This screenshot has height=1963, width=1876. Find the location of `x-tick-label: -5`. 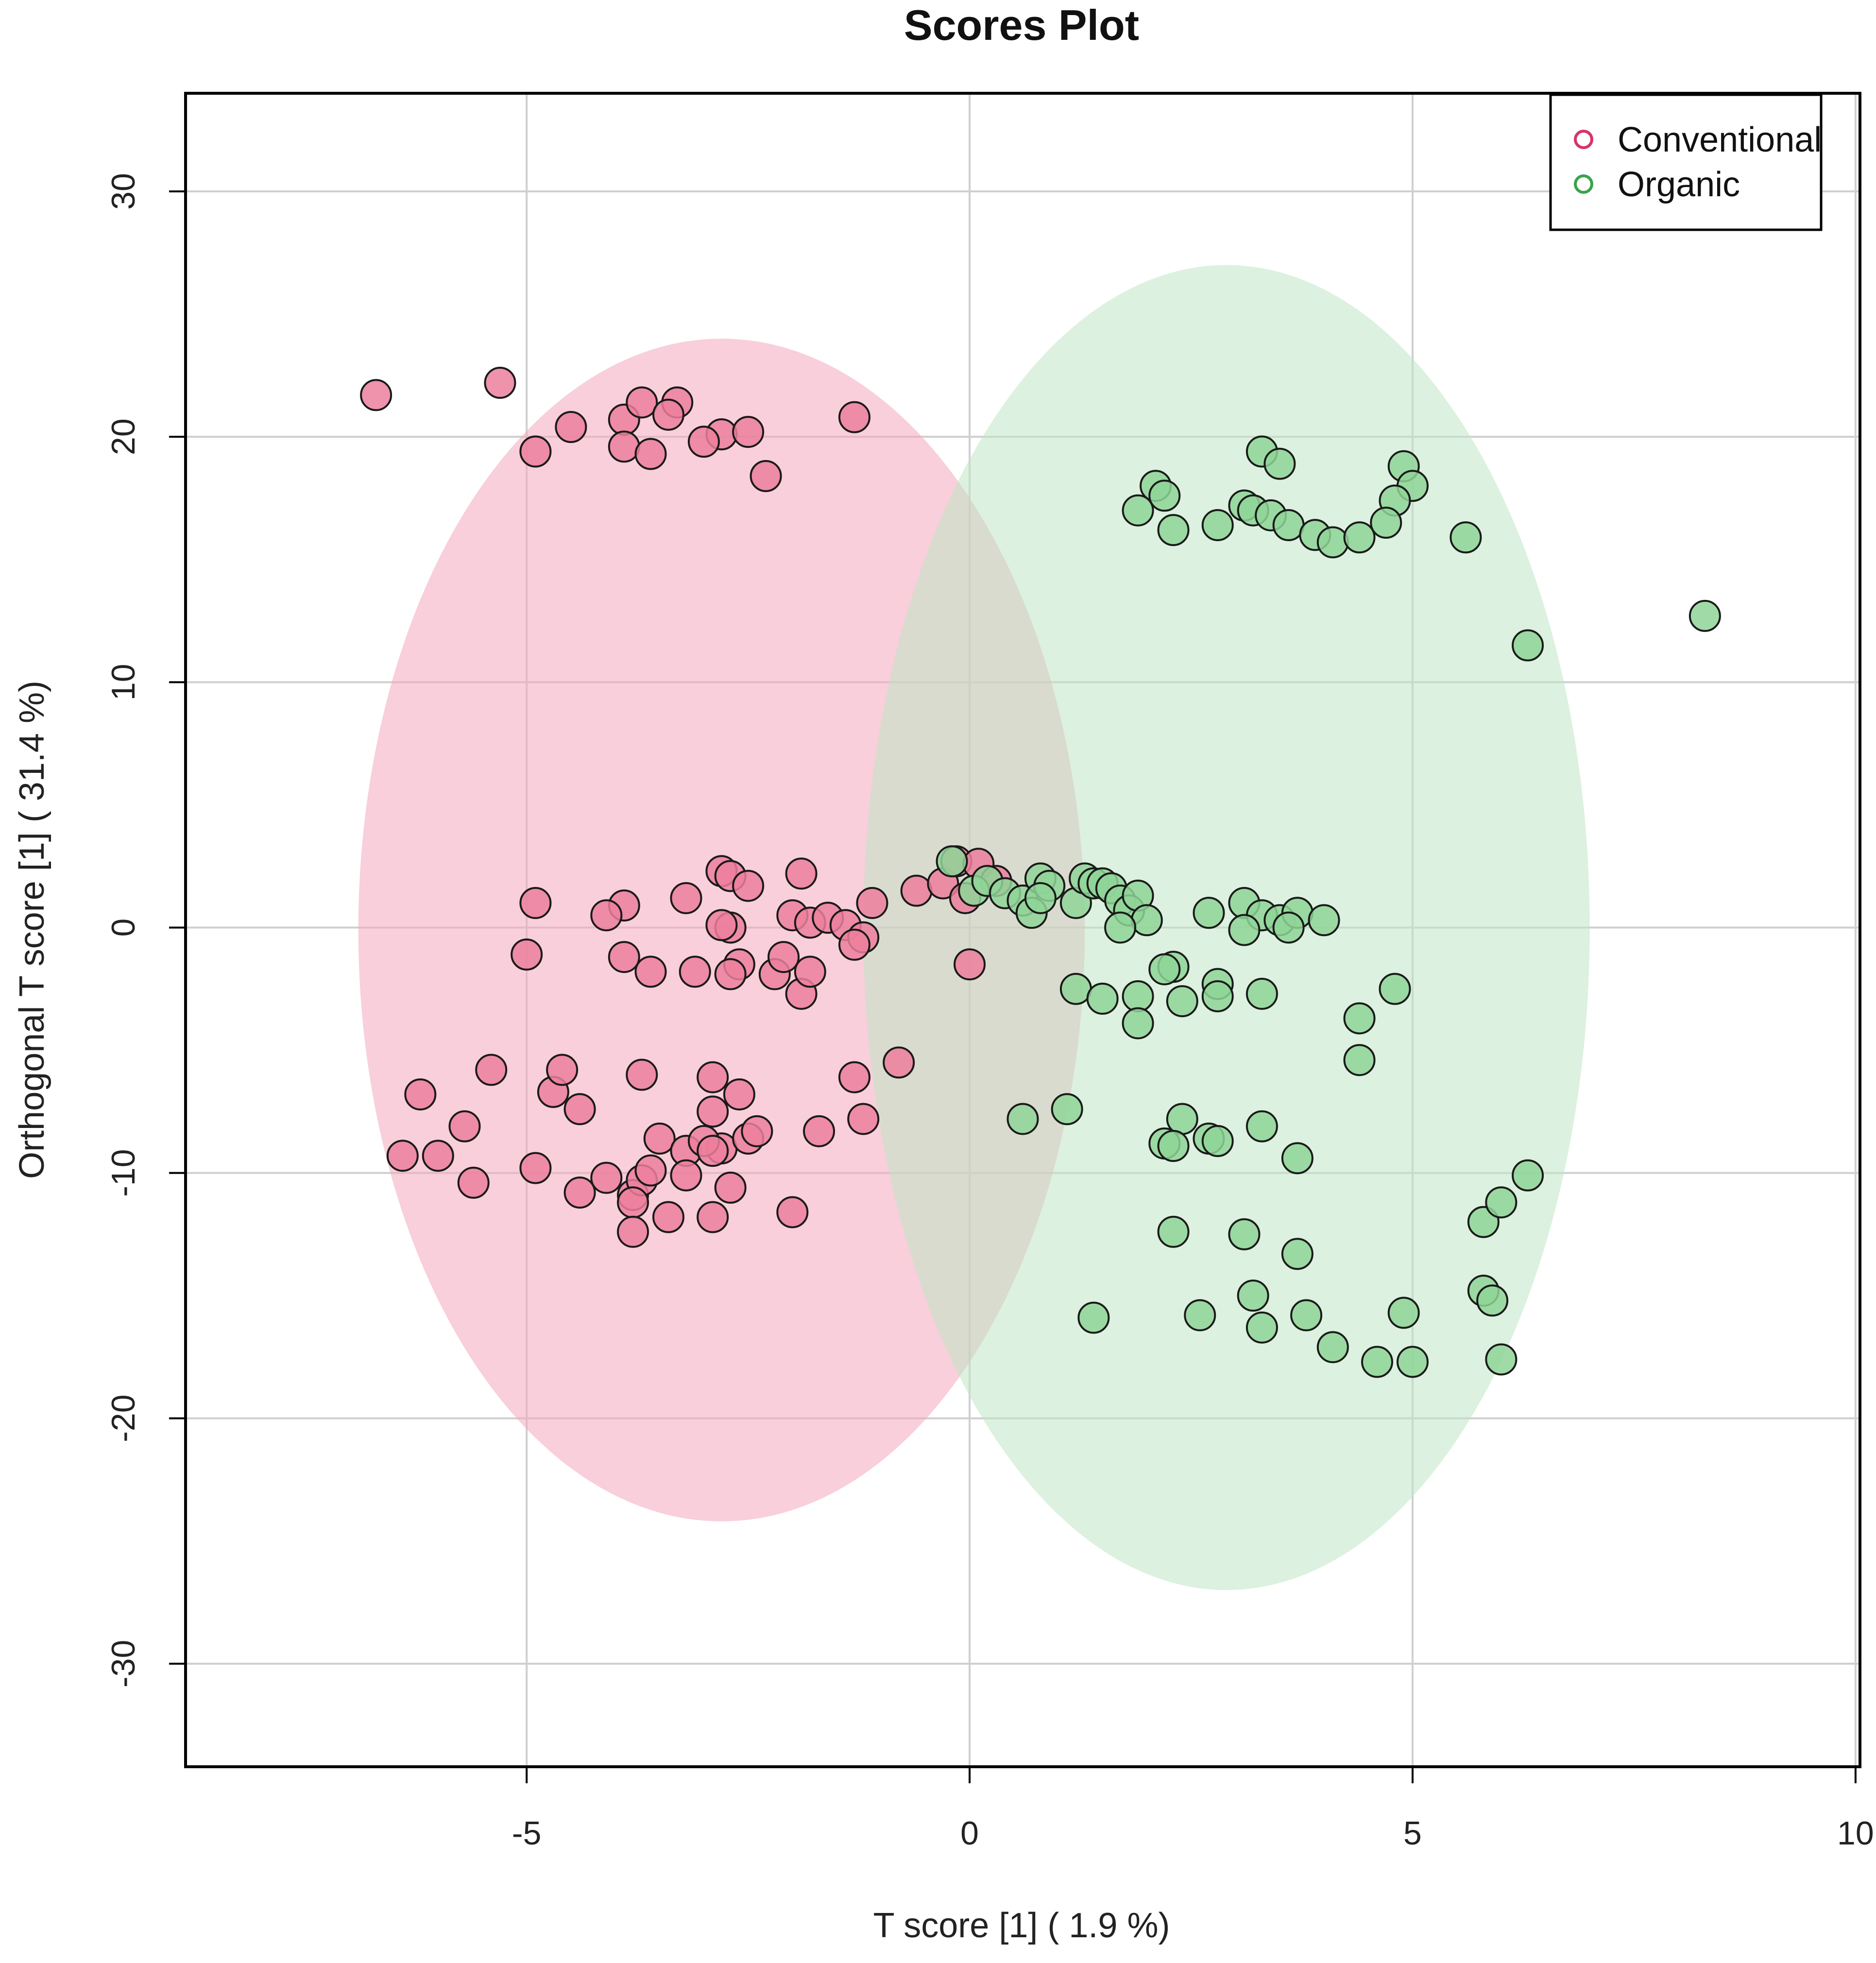

x-tick-label: -5 is located at coordinates (527, 1833).